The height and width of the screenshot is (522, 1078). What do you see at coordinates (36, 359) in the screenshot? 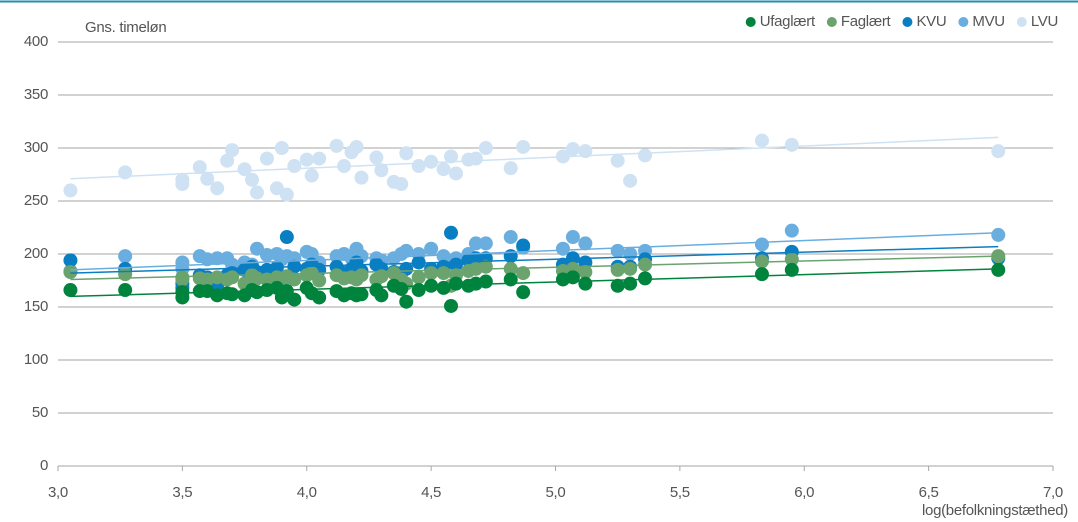
I see `y-tick-label: 100` at bounding box center [36, 359].